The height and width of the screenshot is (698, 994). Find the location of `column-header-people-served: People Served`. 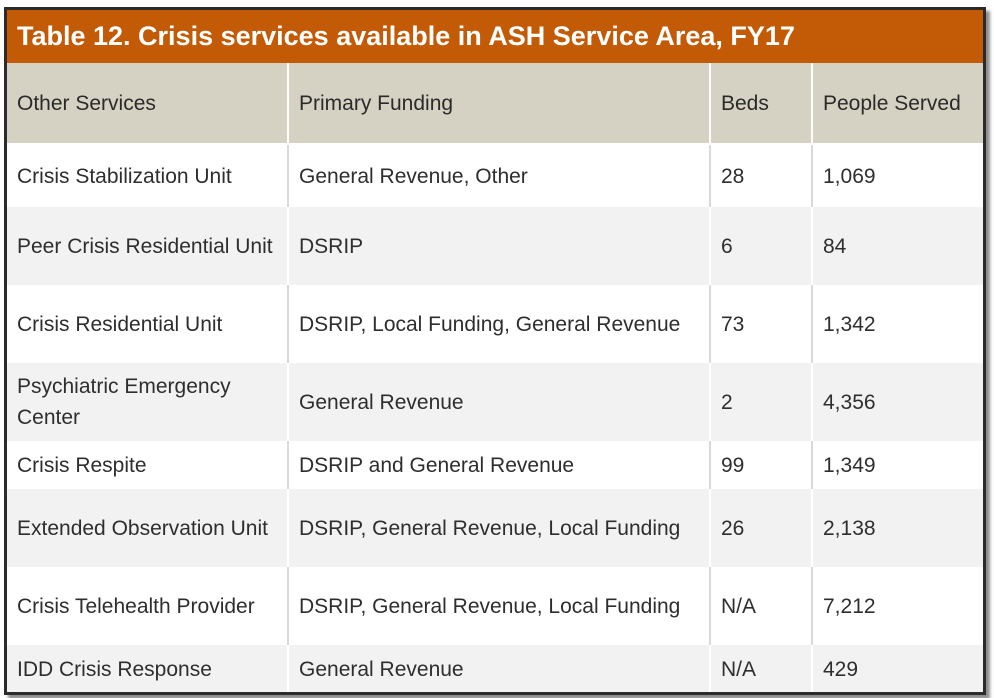

column-header-people-served: People Served is located at coordinates (897, 104).